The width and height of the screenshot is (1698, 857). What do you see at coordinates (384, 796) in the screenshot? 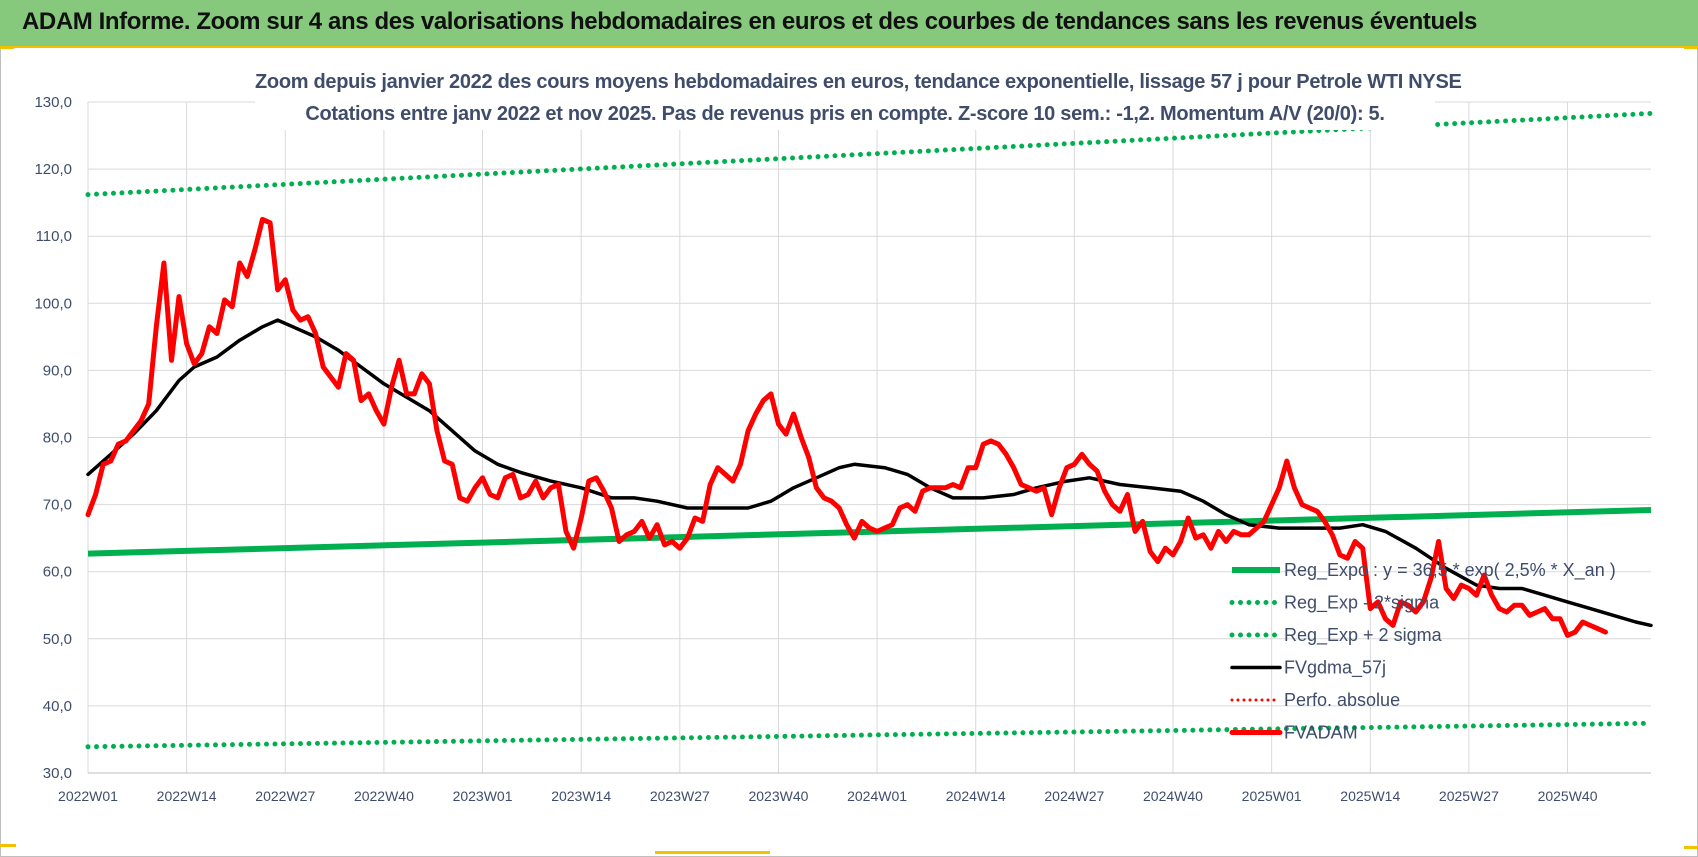
I see `x-tick-label: 2022W40` at bounding box center [384, 796].